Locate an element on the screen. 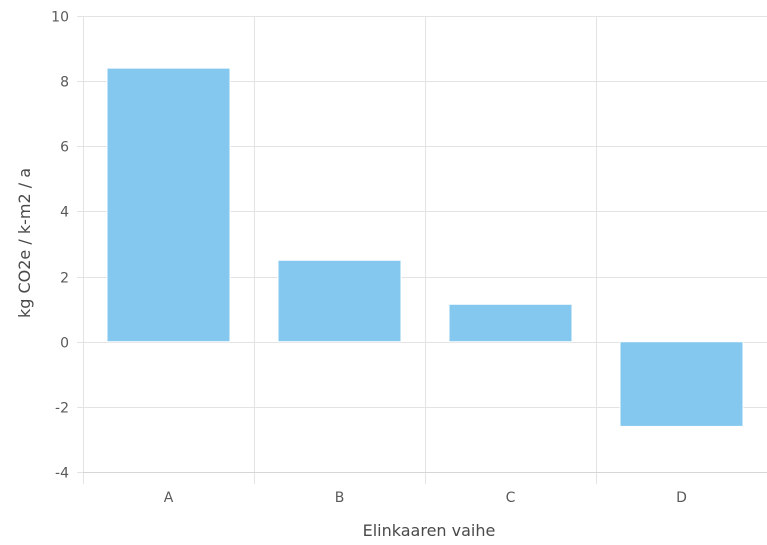  y-tick-label: -2 is located at coordinates (62, 409).